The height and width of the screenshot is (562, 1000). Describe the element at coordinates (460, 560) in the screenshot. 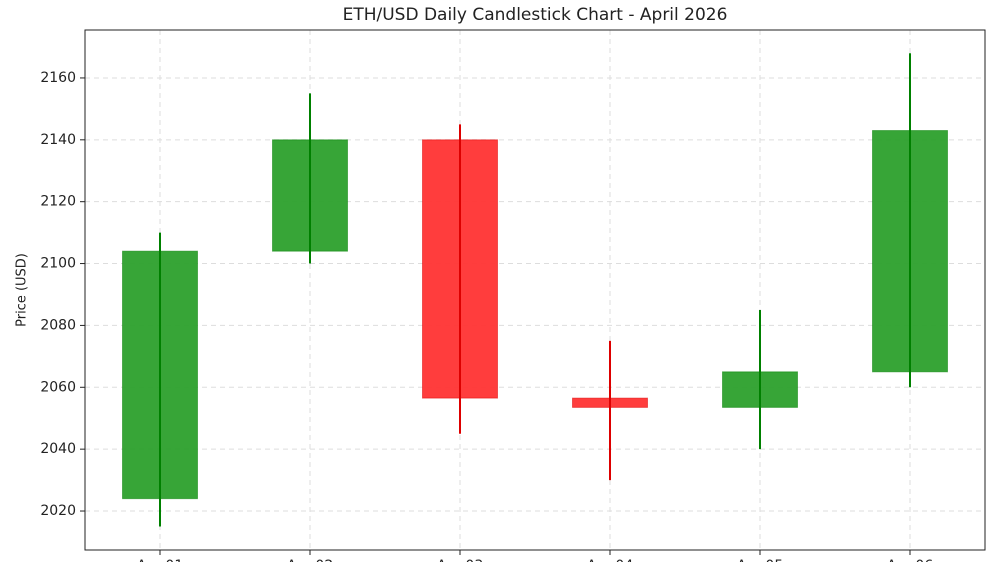

I see `x-tick-label: Apr 03` at that location.